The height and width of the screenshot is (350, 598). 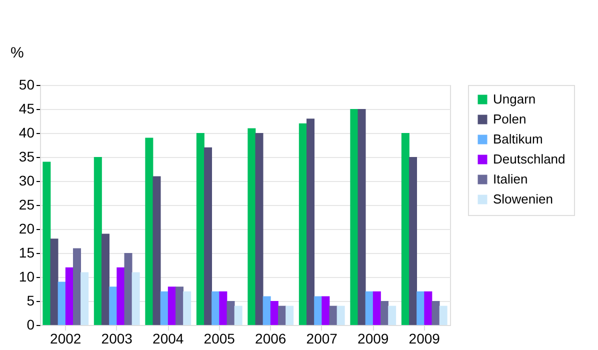 What do you see at coordinates (26, 252) in the screenshot?
I see `y-tick-label: 15` at bounding box center [26, 252].